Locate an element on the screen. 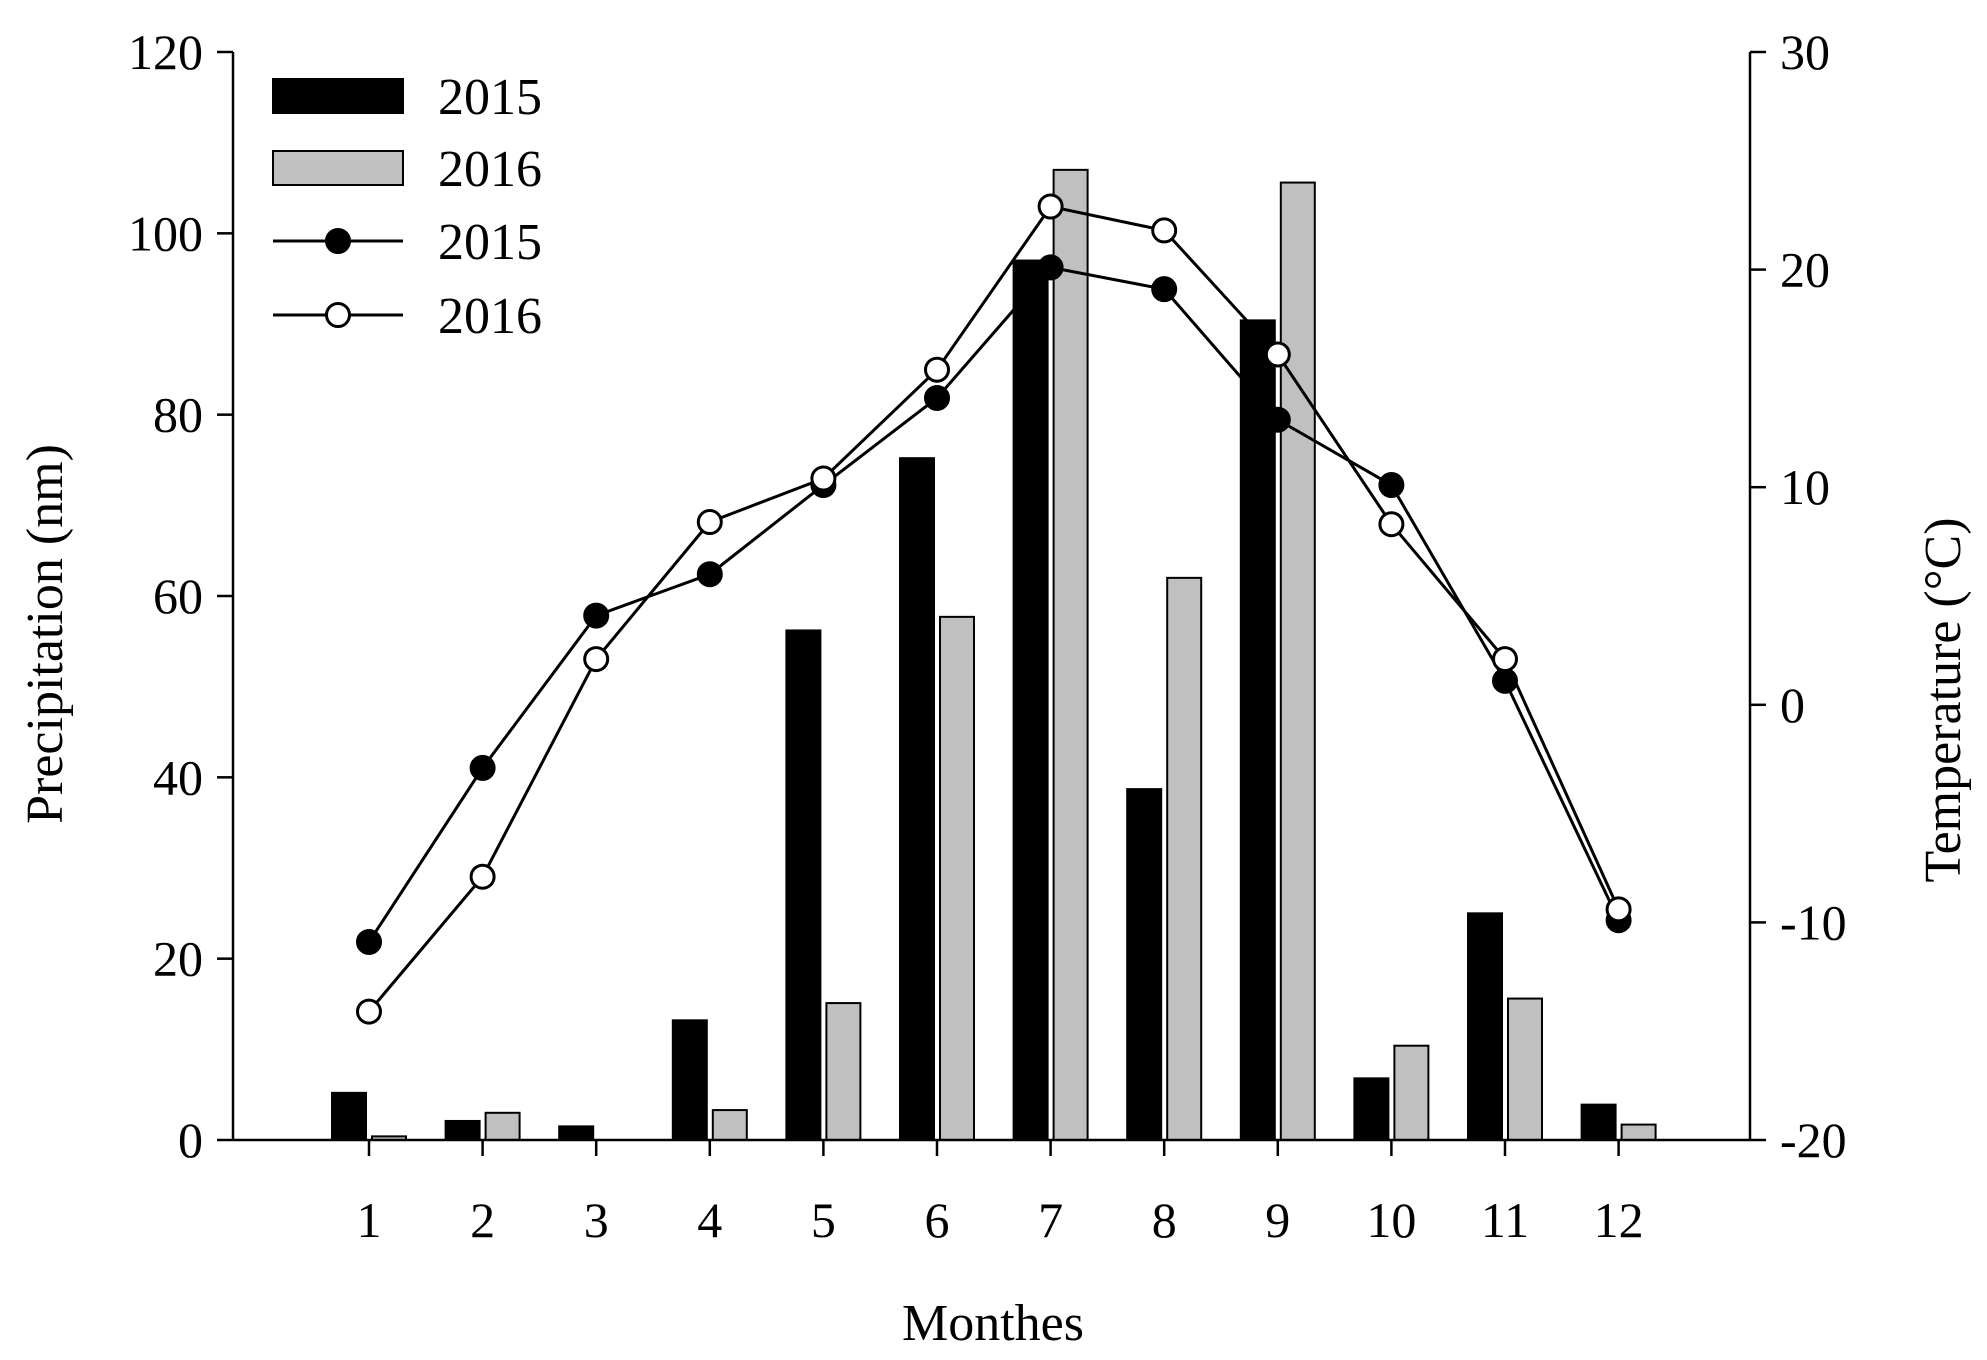 This screenshot has height=1360, width=1987. left-tick-label: 80 is located at coordinates (178, 415).